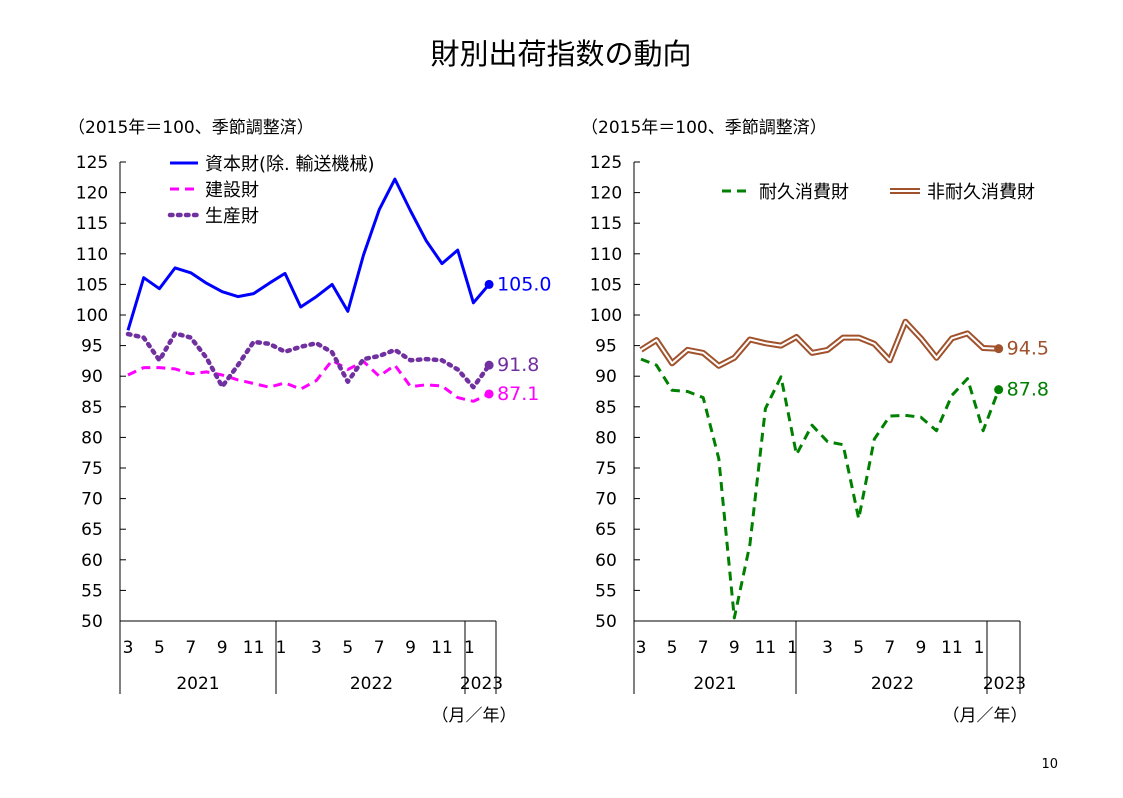 This screenshot has height=798, width=1123. I want to click on legend-label: 非耐久消費財, so click(981, 192).